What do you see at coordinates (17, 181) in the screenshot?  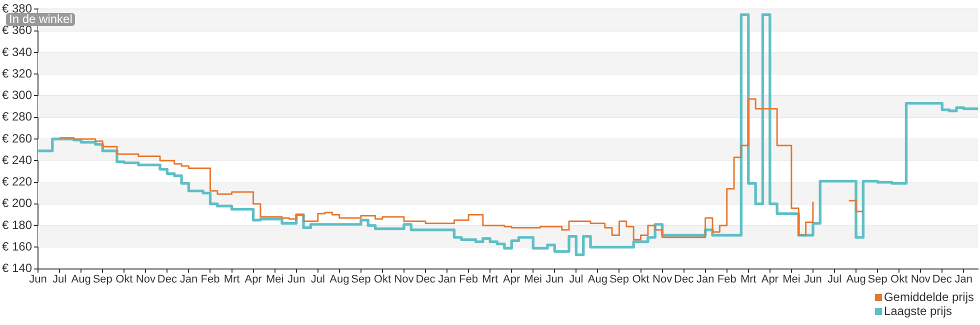 I see `y-tick-label: € 220` at bounding box center [17, 181].